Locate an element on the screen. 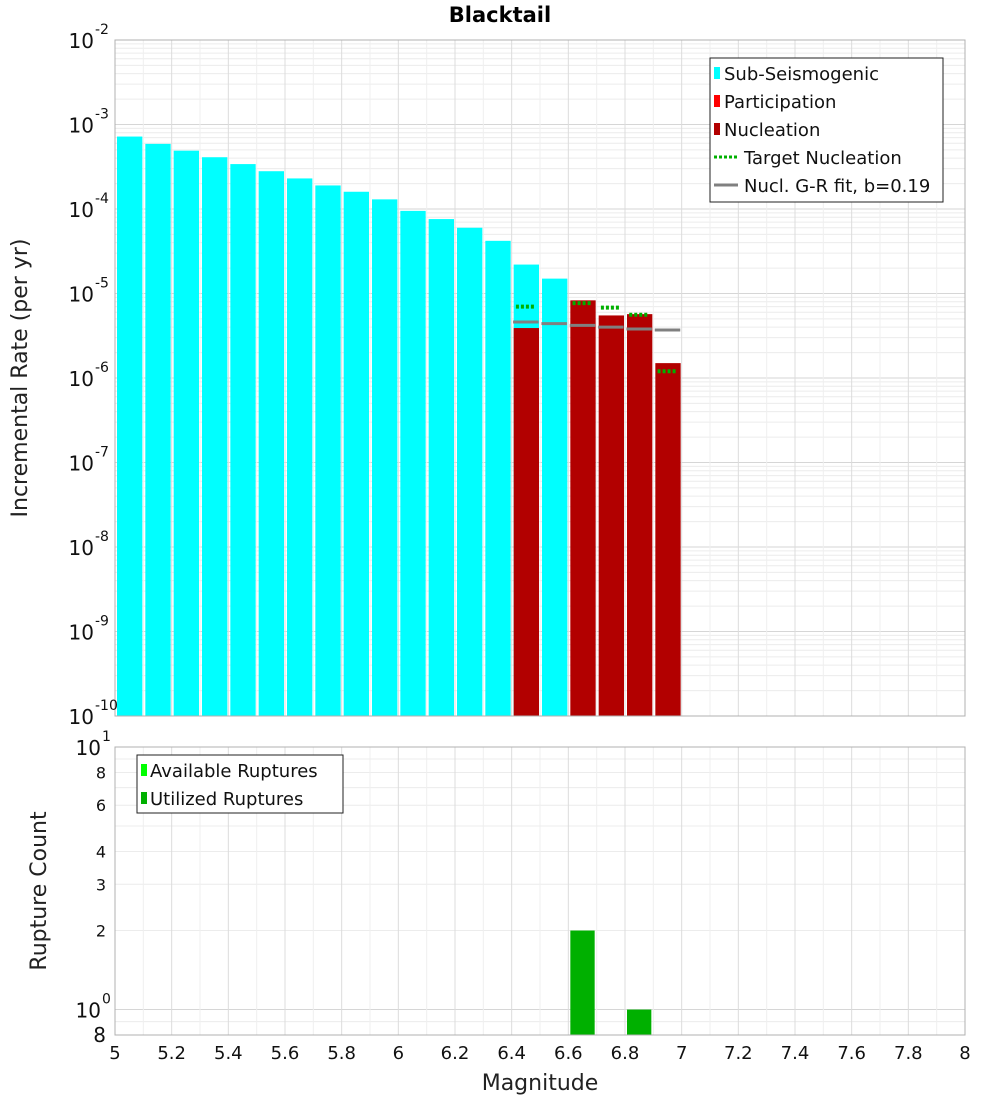 The height and width of the screenshot is (1100, 1000). x-tick: 6.4 is located at coordinates (511, 1053).